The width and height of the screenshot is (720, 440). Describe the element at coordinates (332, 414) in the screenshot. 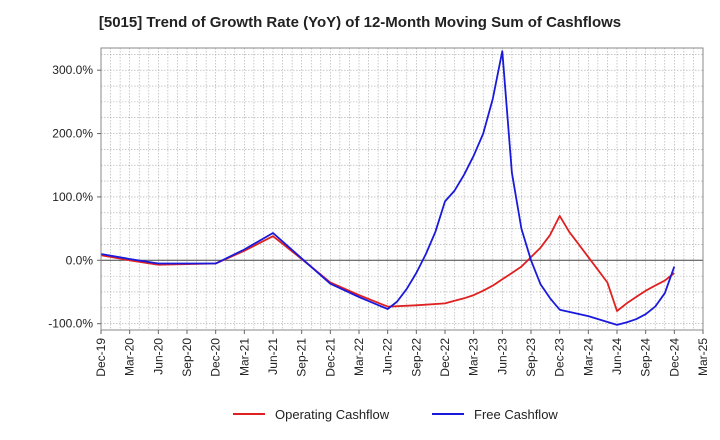

I see `legend-label-operating-cashflow: Operating Cashflow` at that location.